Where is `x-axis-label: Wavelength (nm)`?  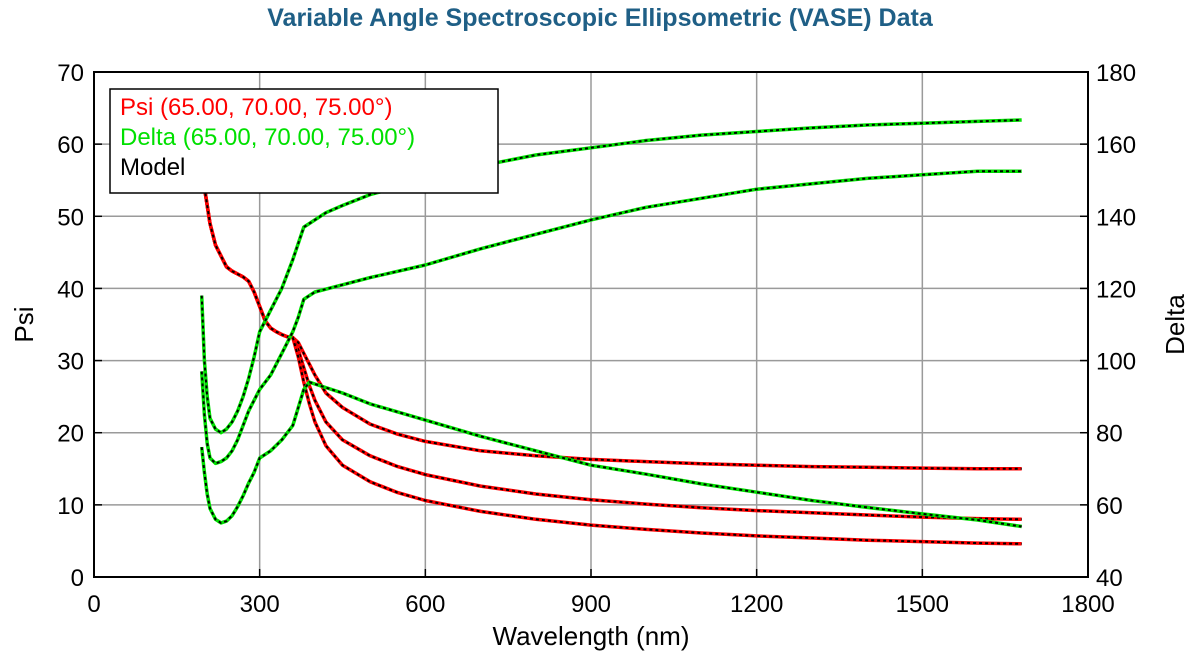
x-axis-label: Wavelength (nm) is located at coordinates (591, 636).